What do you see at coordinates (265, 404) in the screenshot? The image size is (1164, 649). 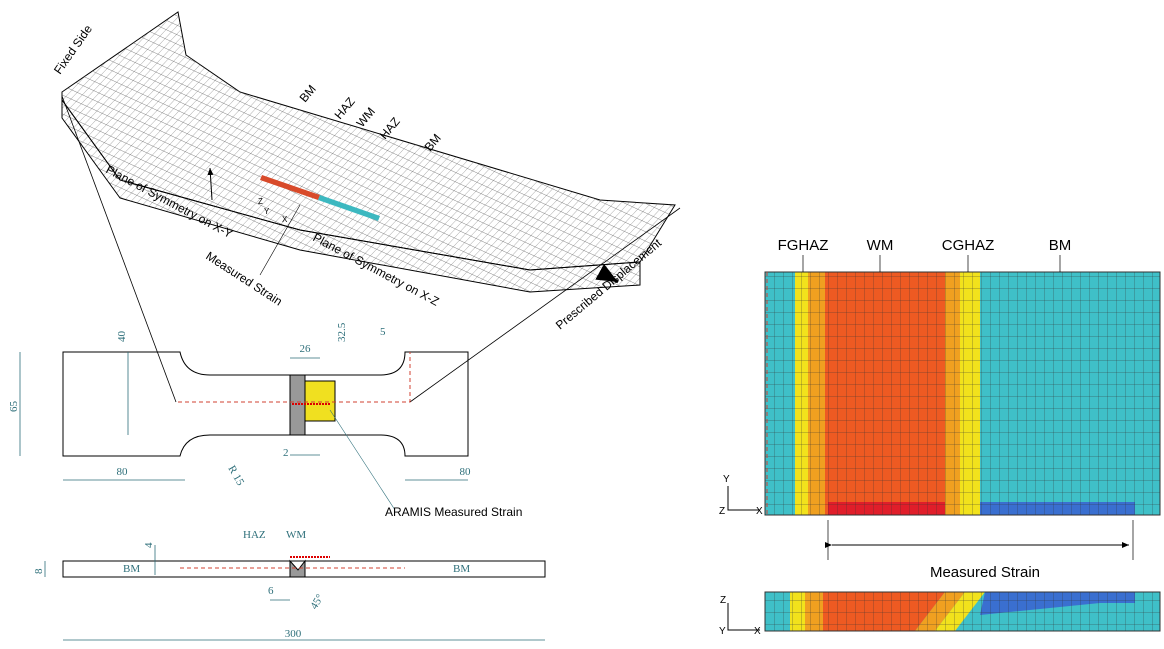 I see `outline` at bounding box center [265, 404].